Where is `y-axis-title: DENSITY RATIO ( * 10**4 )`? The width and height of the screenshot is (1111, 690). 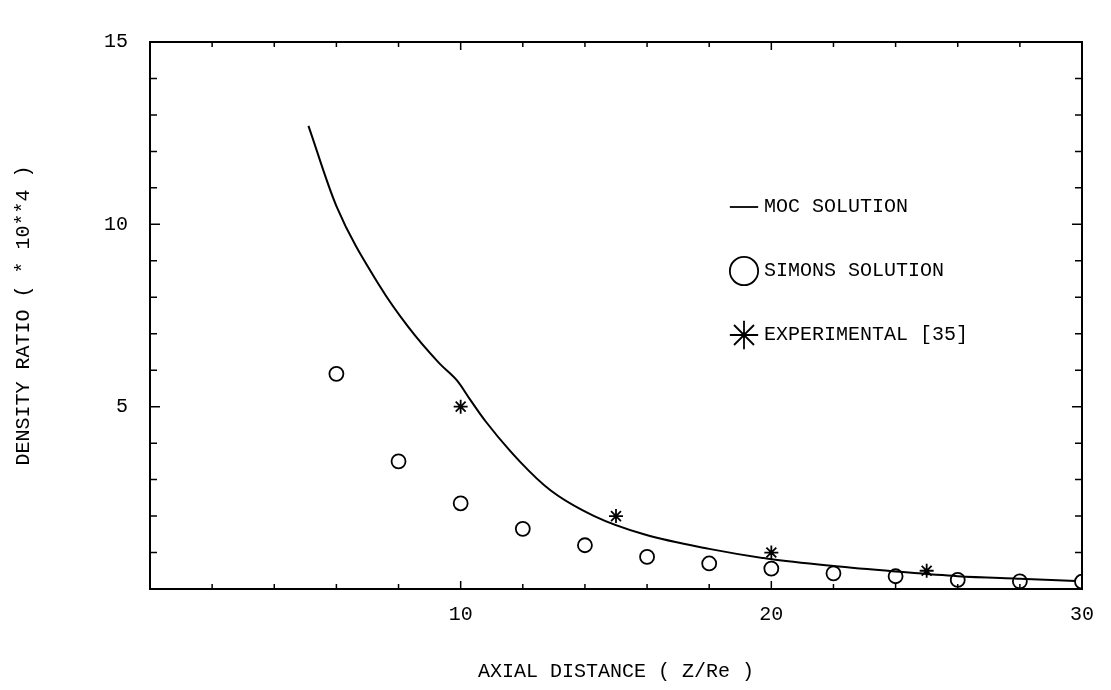 y-axis-title: DENSITY RATIO ( * 10**4 ) is located at coordinates (24, 315).